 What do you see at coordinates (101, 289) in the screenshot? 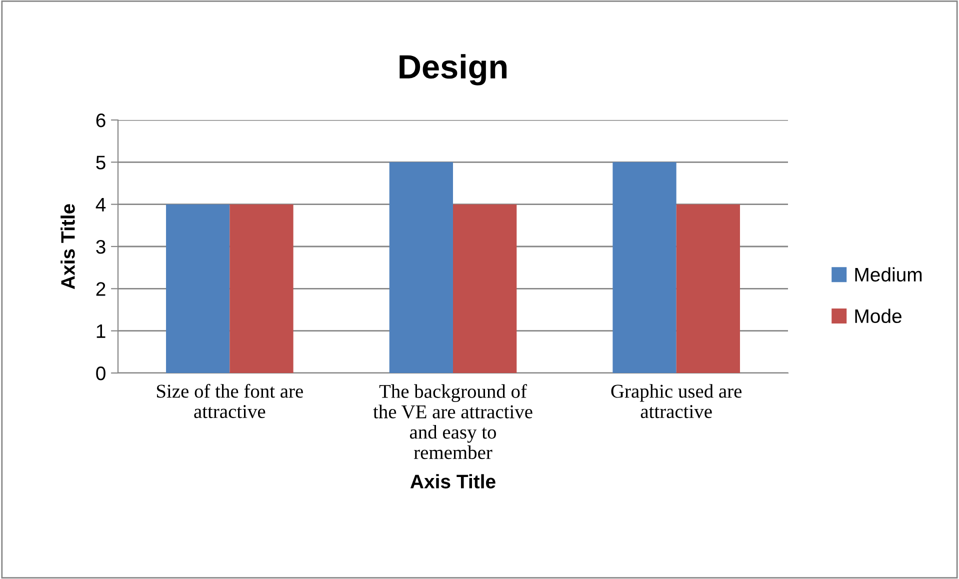
I see `y-tick-label: 2` at bounding box center [101, 289].